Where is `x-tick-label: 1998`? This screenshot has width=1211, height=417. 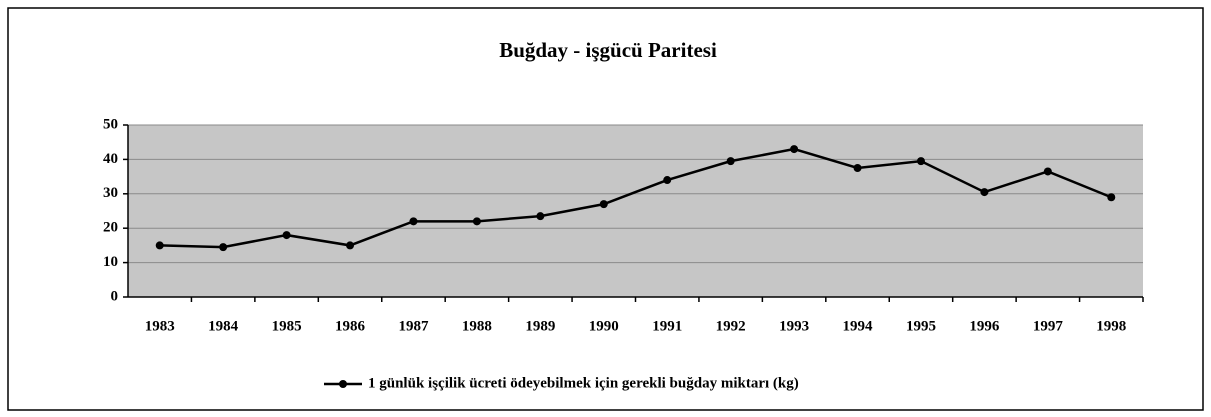 x-tick-label: 1998 is located at coordinates (1111, 326).